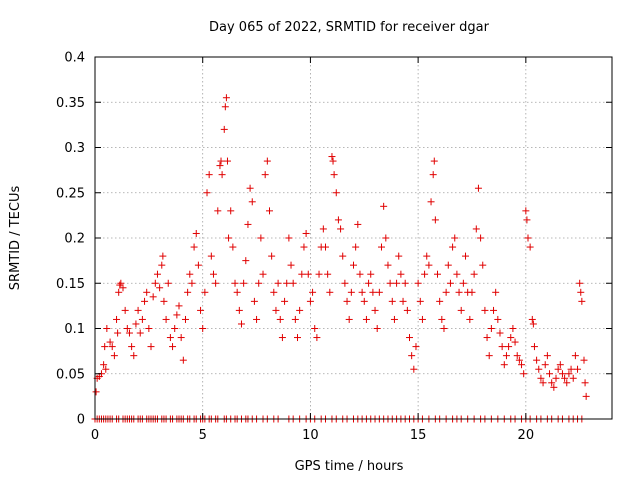 This screenshot has width=640, height=480. I want to click on x-tick-label: 20, so click(526, 435).